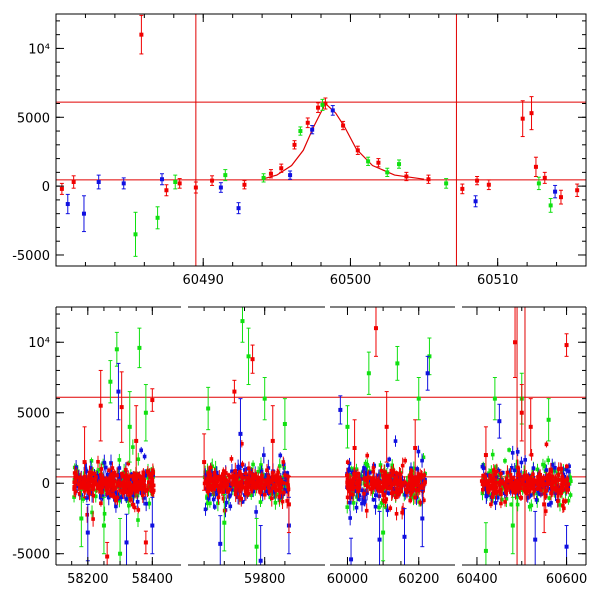  Describe the element at coordinates (350, 280) in the screenshot. I see `x-tick-label: 60500` at that location.